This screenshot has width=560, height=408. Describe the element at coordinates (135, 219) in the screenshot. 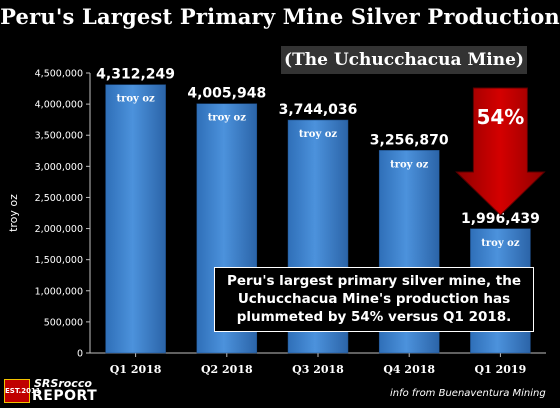

I see `bar` at that location.